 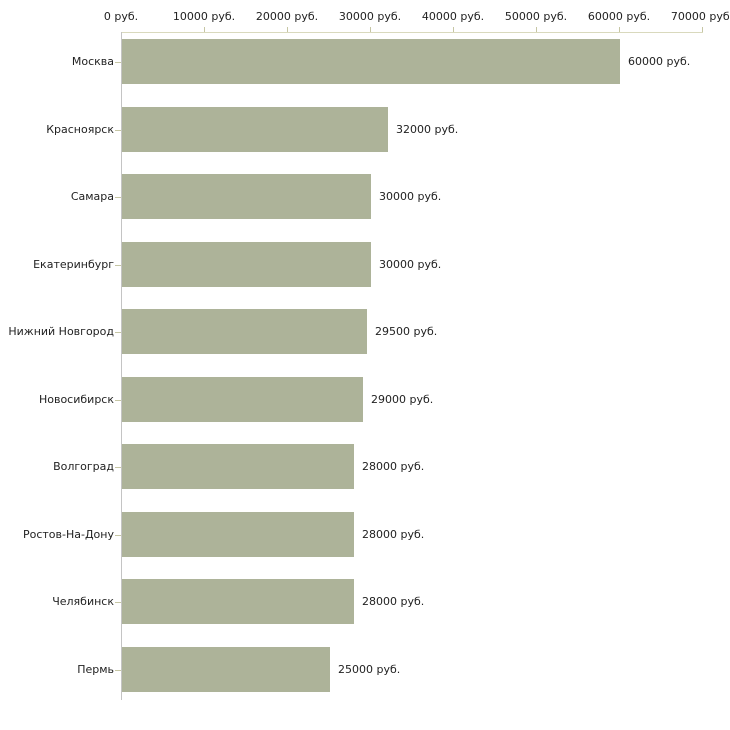 What do you see at coordinates (536, 16) in the screenshot?
I see `x-tick-label: 50000 руб.` at bounding box center [536, 16].